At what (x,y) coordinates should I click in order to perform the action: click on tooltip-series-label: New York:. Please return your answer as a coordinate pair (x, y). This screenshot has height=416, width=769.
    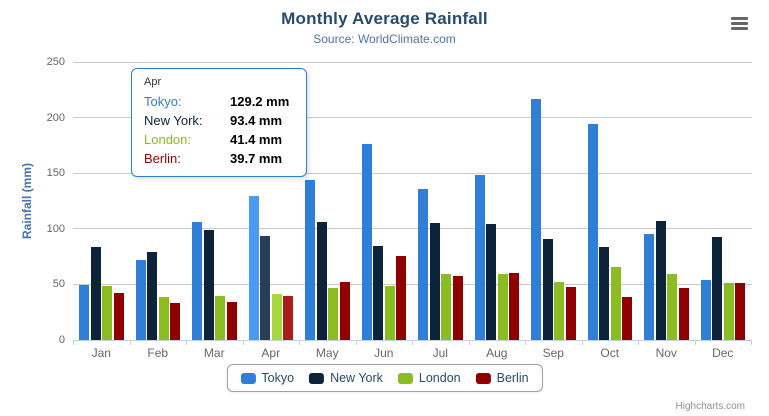
    Looking at the image, I should click on (173, 120).